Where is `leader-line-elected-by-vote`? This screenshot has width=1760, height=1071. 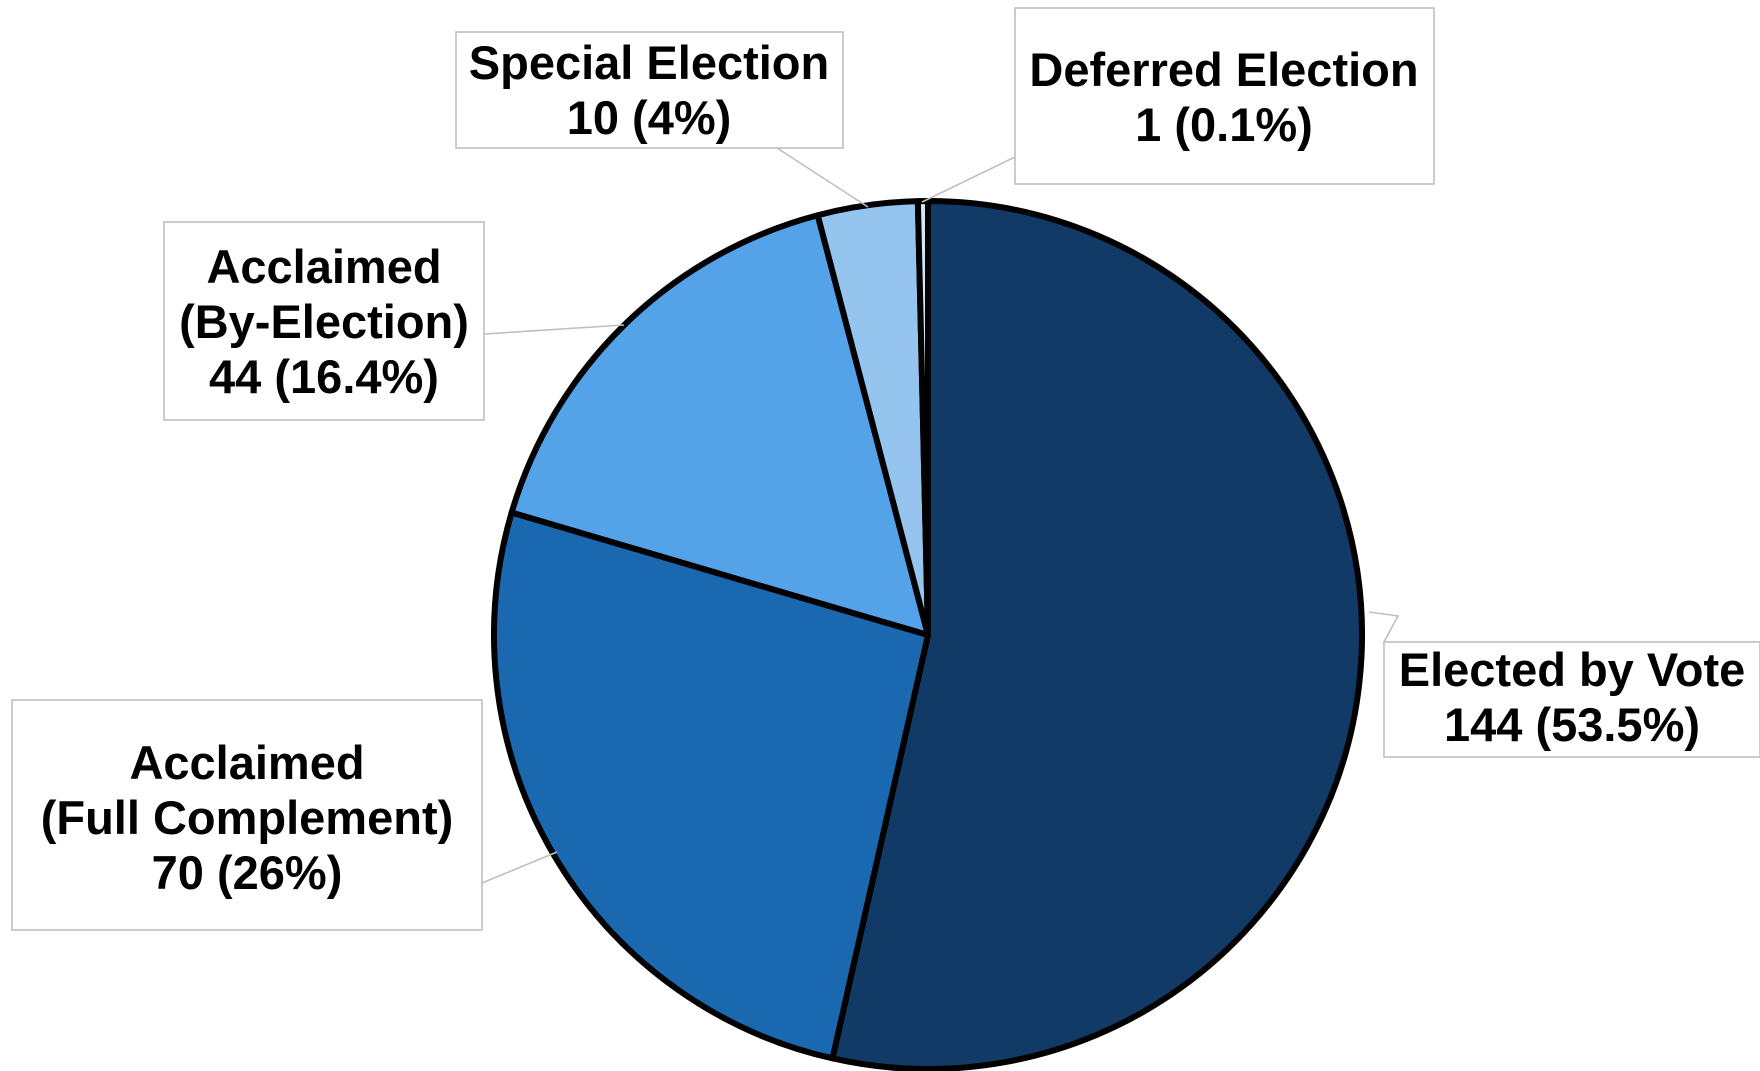 leader-line-elected-by-vote is located at coordinates (1384, 627).